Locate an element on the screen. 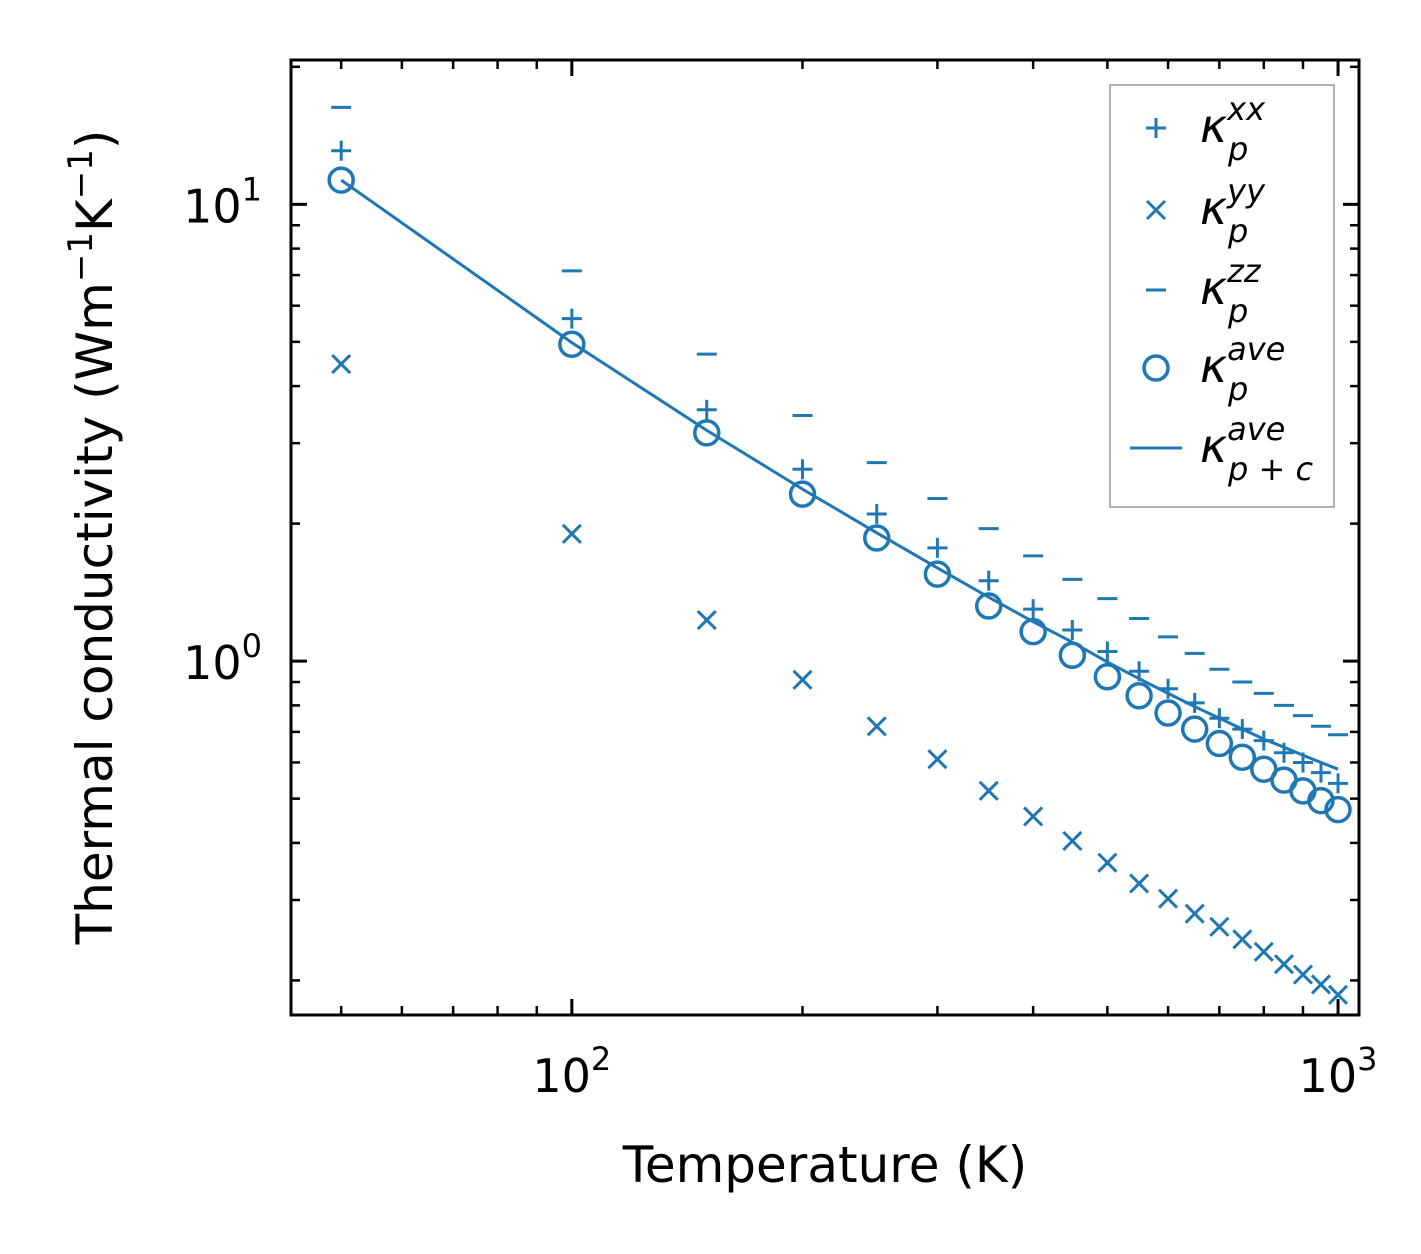  y-tick-label: 10⁰ is located at coordinates (222, 658).